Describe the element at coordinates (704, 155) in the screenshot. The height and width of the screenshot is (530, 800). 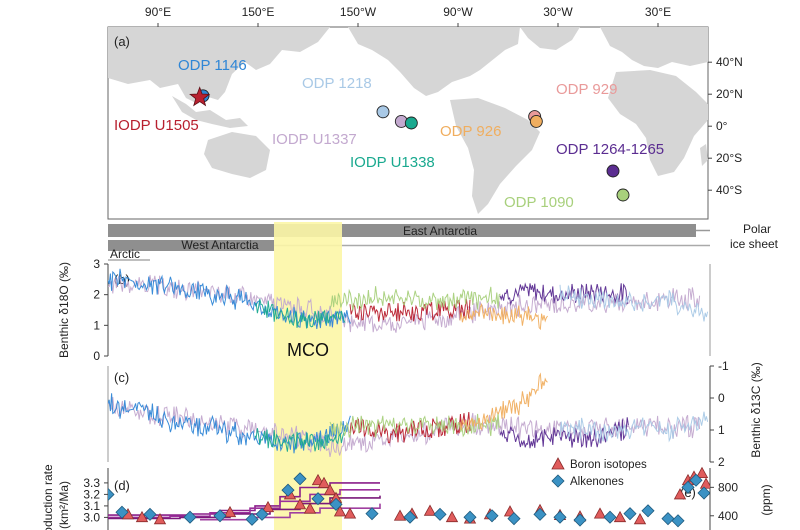
I see `continent-madagascar` at that location.